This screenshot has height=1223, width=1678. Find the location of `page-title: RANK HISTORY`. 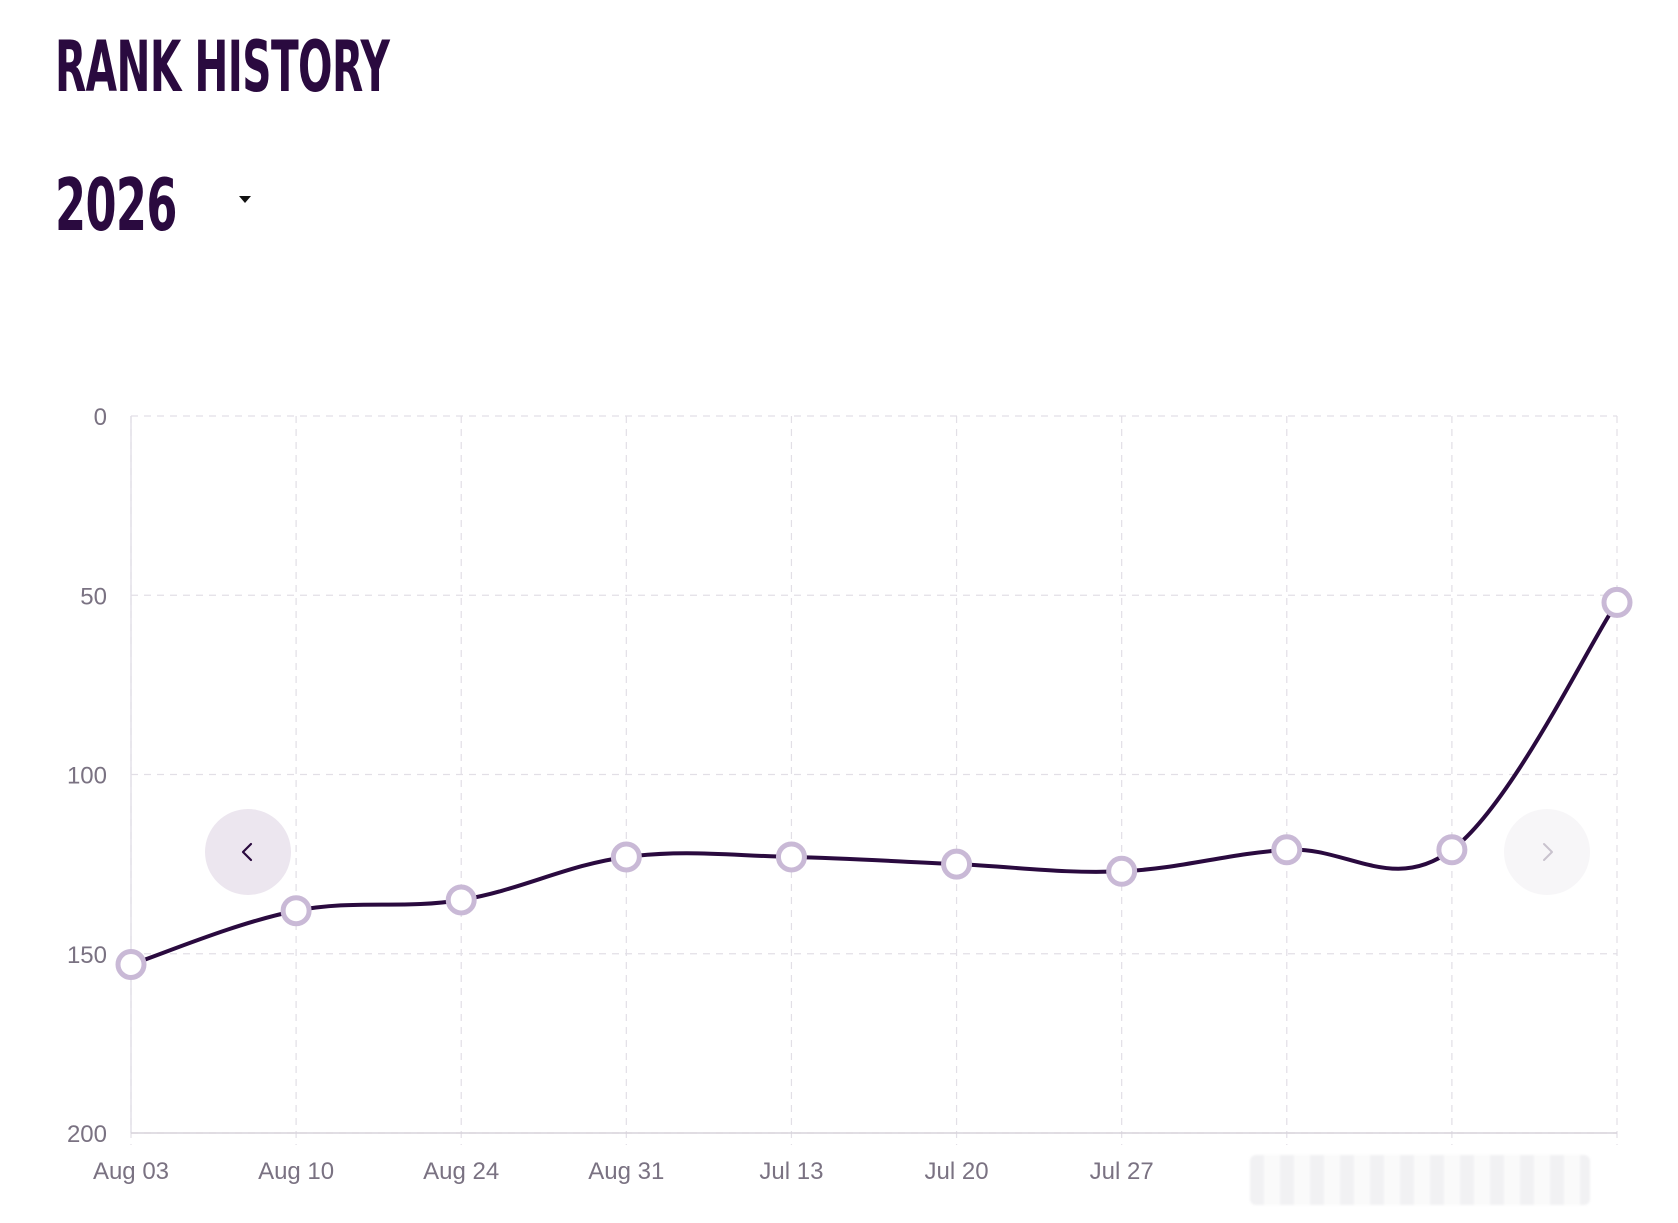

page-title: RANK HISTORY is located at coordinates (222, 67).